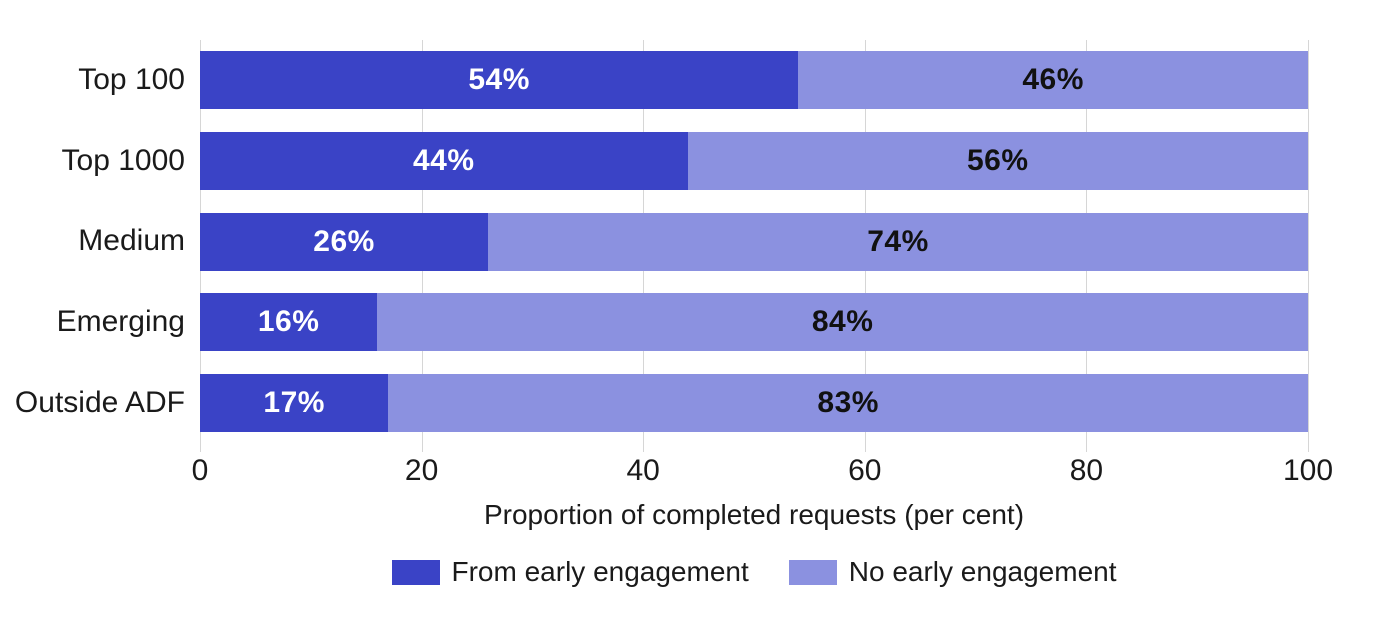  I want to click on legend: From early engagement No early engagement, so click(754, 572).